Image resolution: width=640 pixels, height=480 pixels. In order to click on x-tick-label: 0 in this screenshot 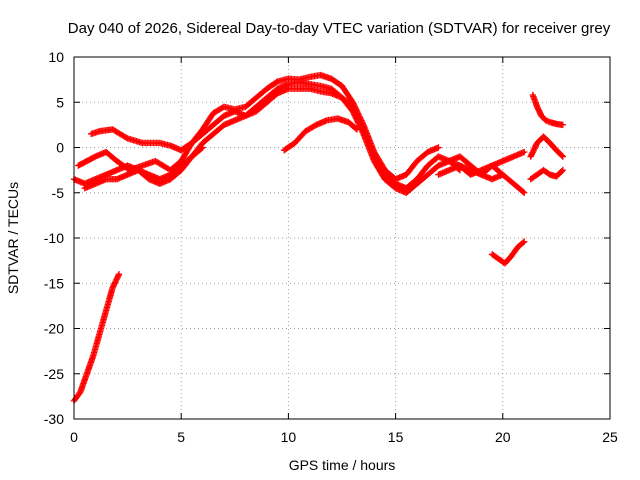, I will do `click(74, 437)`.